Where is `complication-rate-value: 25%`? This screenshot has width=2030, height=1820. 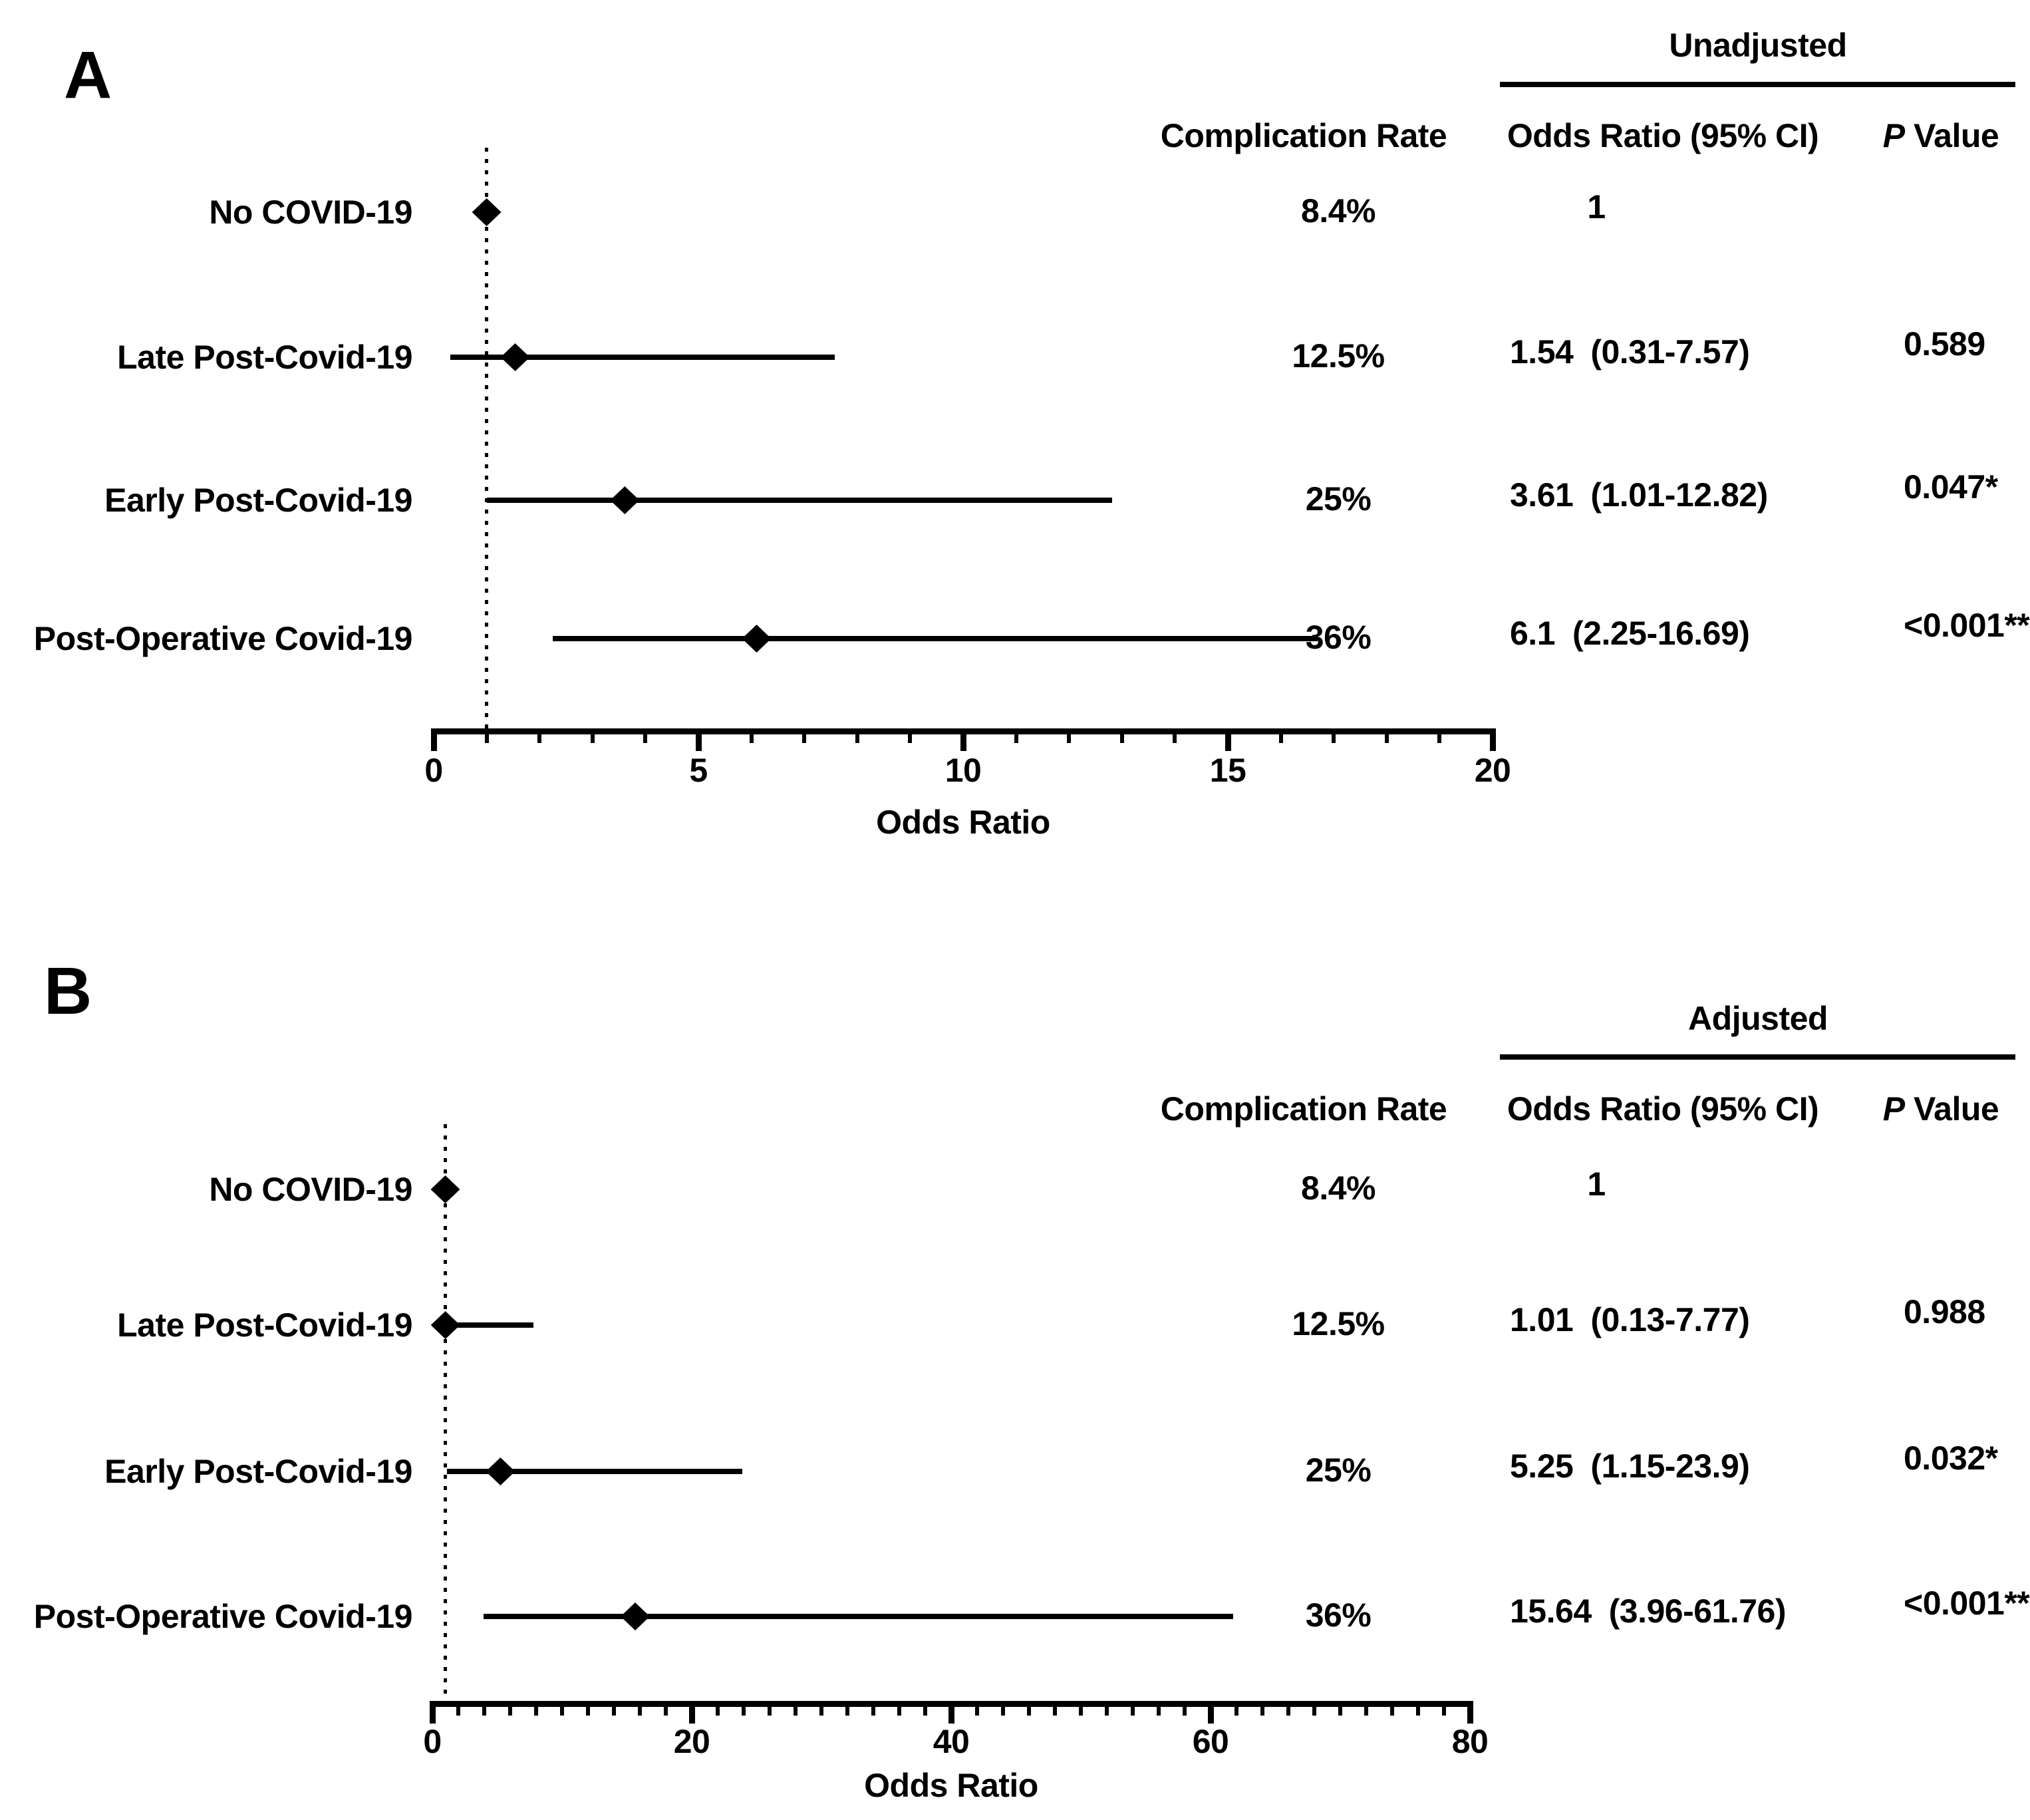
complication-rate-value: 25% is located at coordinates (1338, 1470).